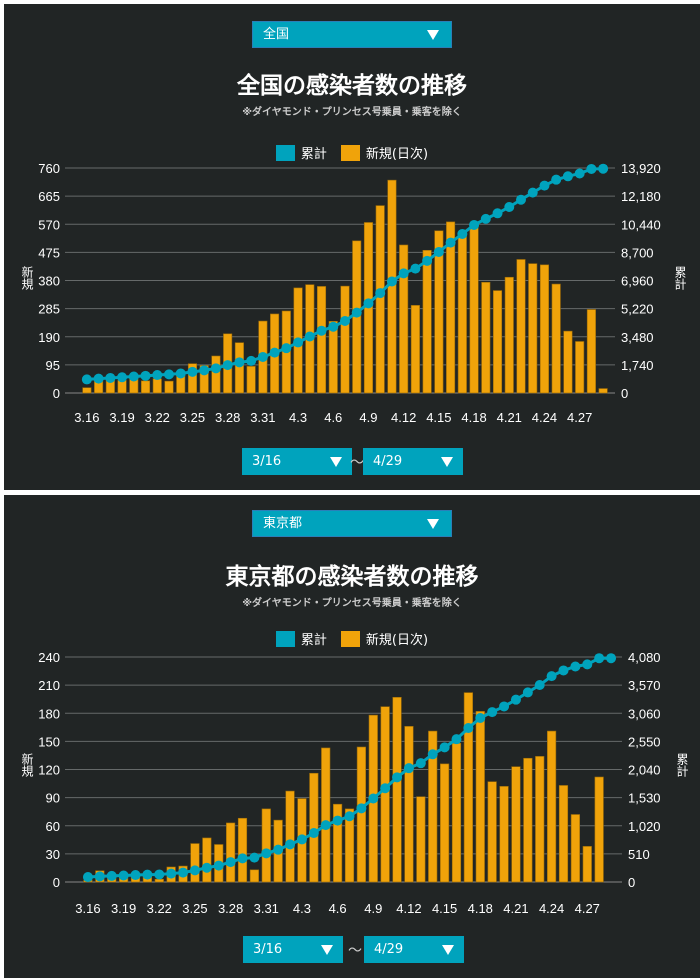  Describe the element at coordinates (644, 657) in the screenshot. I see `right-axis-tick-label: 4,080` at that location.